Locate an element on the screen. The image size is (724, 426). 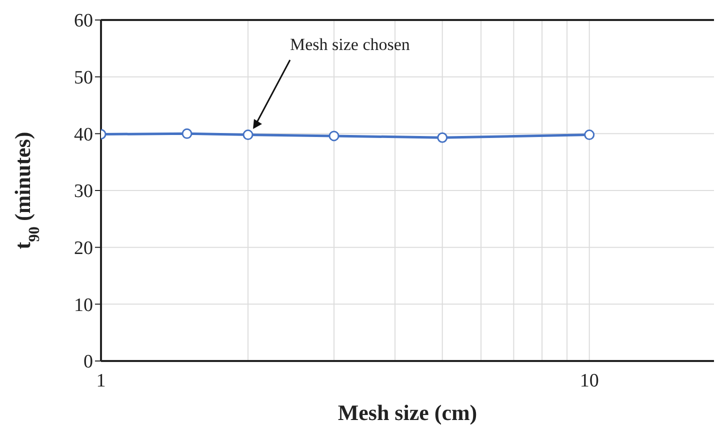
y-tick-label: 0 is located at coordinates (88, 362).